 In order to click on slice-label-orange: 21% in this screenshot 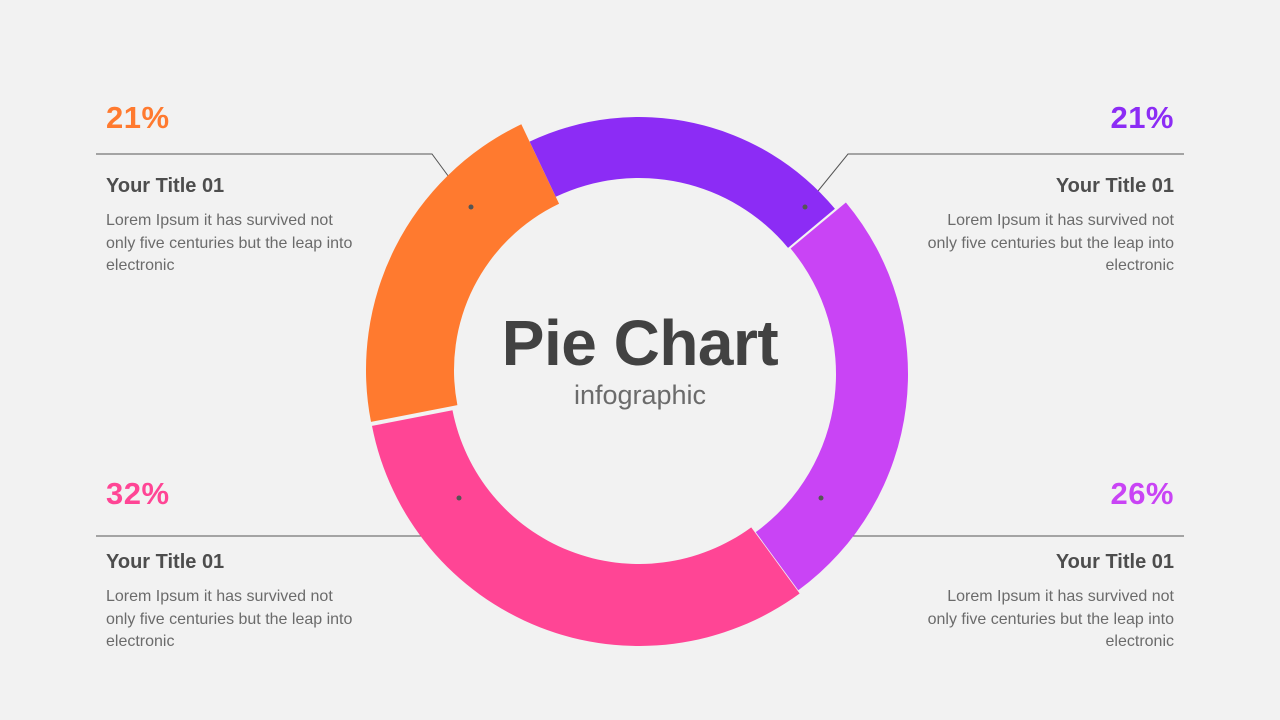, I will do `click(138, 117)`.